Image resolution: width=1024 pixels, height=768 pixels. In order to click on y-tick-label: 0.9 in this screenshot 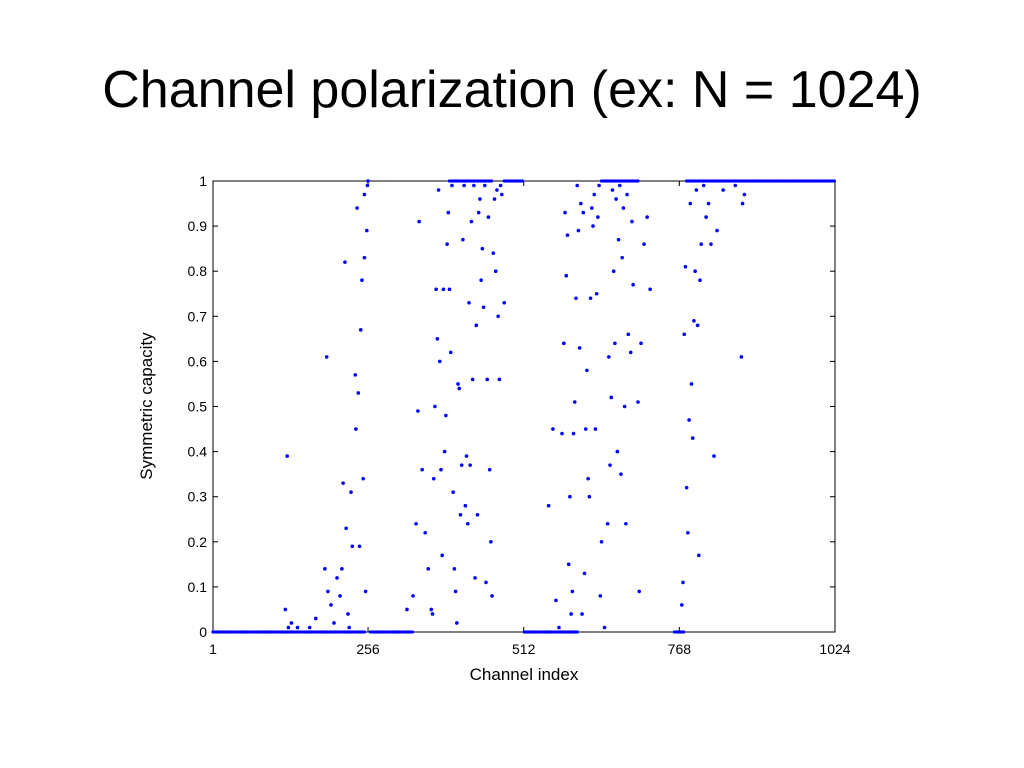, I will do `click(198, 226)`.